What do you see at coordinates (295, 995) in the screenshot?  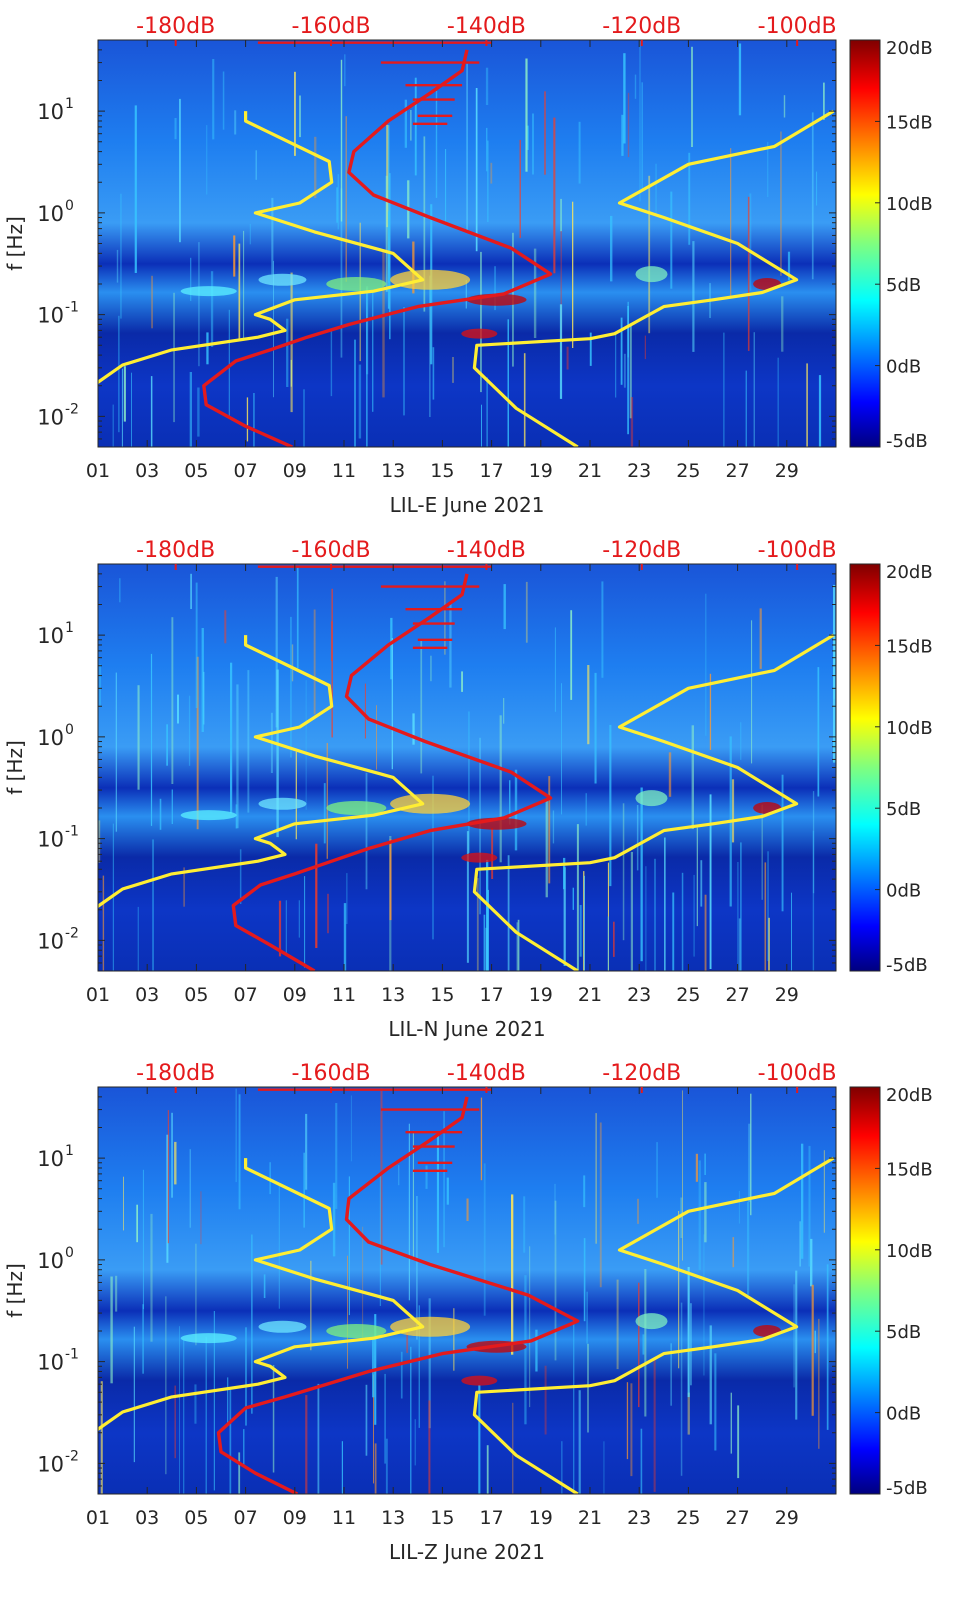 I see `x-tick-label: 09` at bounding box center [295, 995].